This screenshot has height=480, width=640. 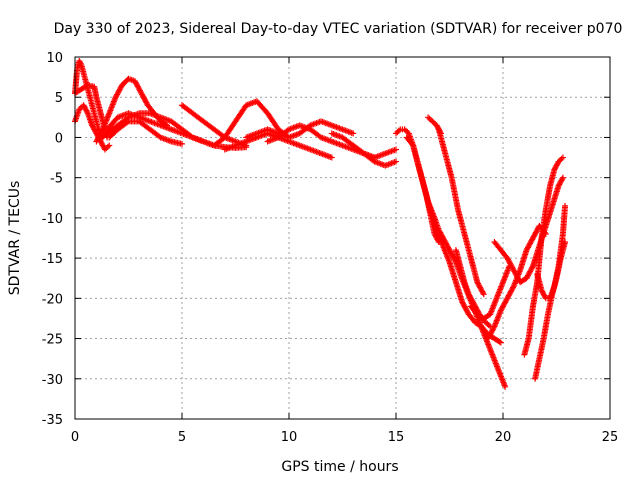 I want to click on y-tick-label: -20, so click(x=52, y=299).